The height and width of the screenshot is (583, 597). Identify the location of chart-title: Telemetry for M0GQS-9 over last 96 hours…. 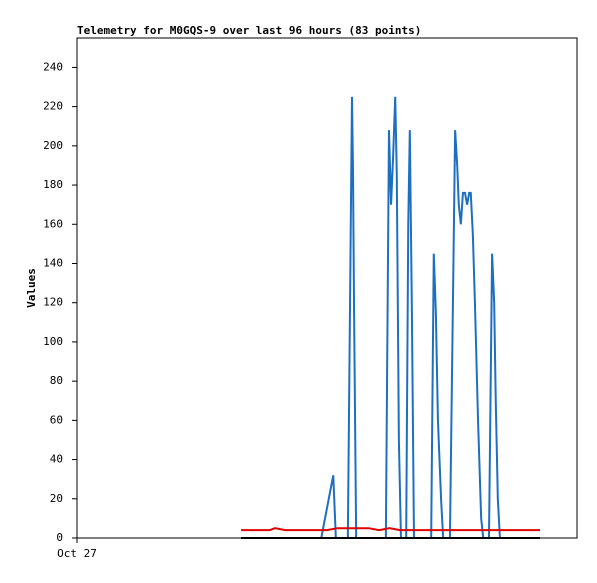
(249, 30).